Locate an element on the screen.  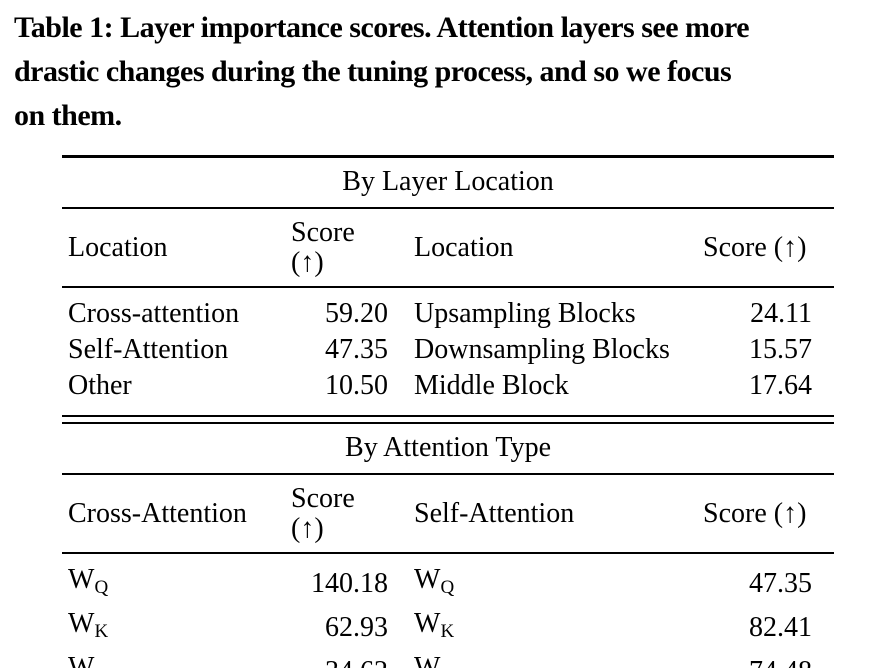
score-cell: 17.64 is located at coordinates (781, 385).